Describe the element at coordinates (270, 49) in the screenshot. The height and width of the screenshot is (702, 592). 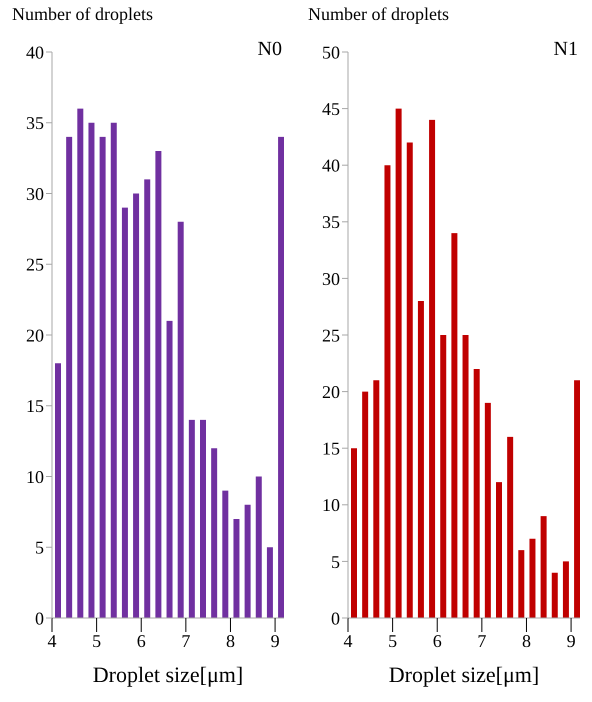
I see `chart-title: N0` at that location.